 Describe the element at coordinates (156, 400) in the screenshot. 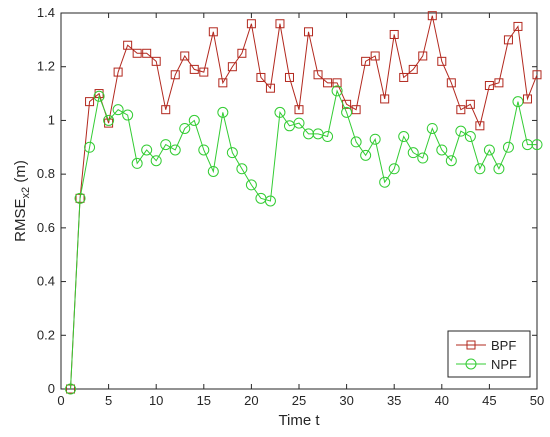

I see `x-tick-label: 10` at that location.